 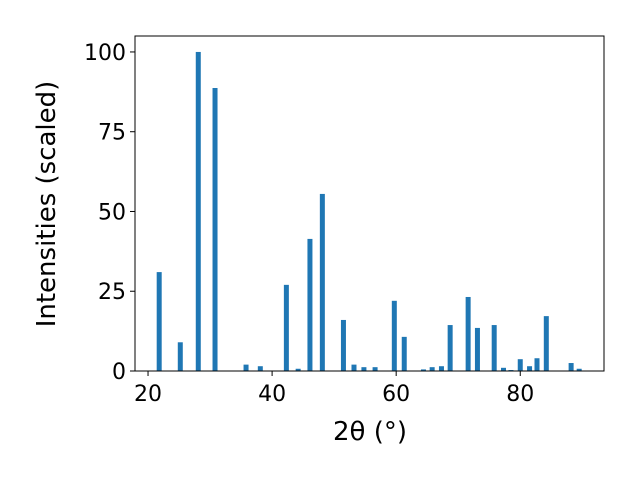 I want to click on x-tick-label: 40, so click(x=272, y=394).